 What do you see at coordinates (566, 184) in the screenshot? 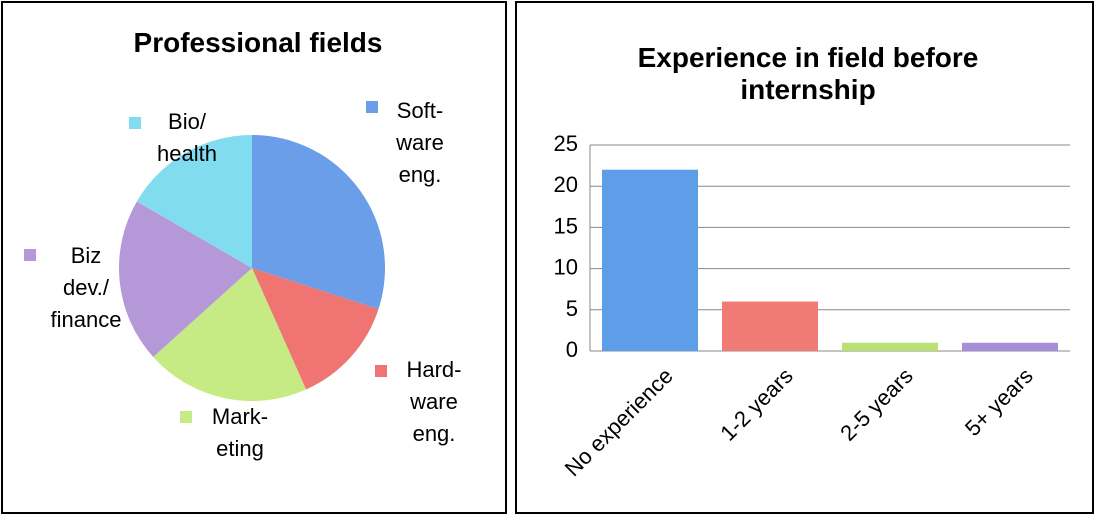
I see `y-tick-label: 20` at bounding box center [566, 184].